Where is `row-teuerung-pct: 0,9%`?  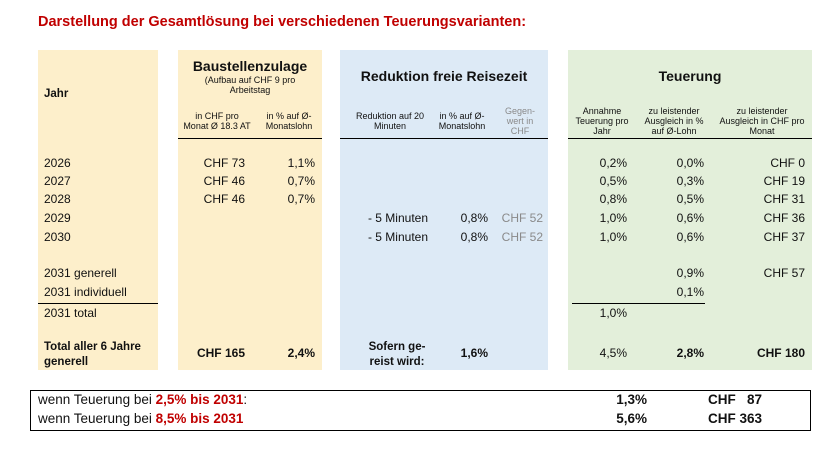
row-teuerung-pct: 0,9% is located at coordinates (690, 273).